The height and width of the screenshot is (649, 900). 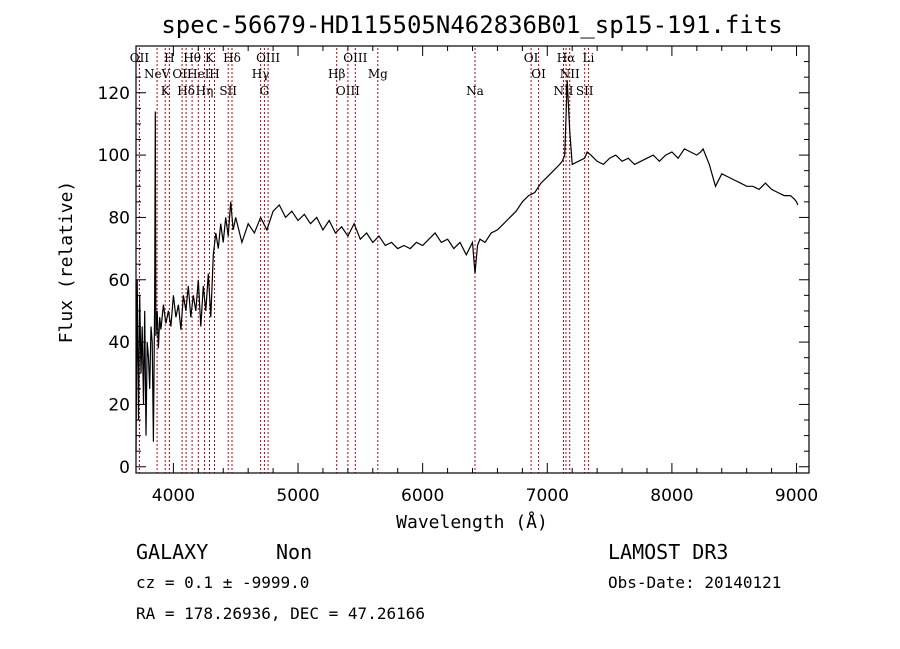 I want to click on line-marker-label: Hγ, so click(x=261, y=74).